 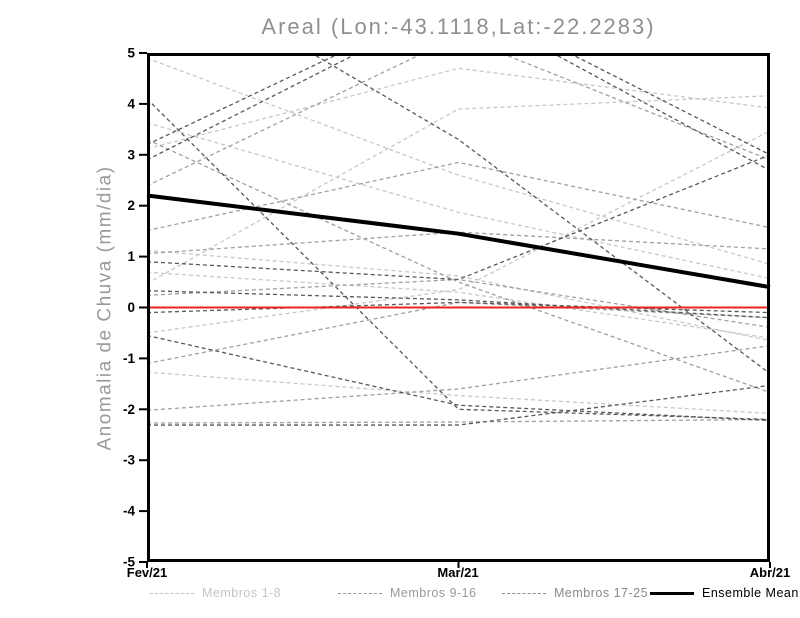 What do you see at coordinates (129, 562) in the screenshot?
I see `y-tick-label: -5` at bounding box center [129, 562].